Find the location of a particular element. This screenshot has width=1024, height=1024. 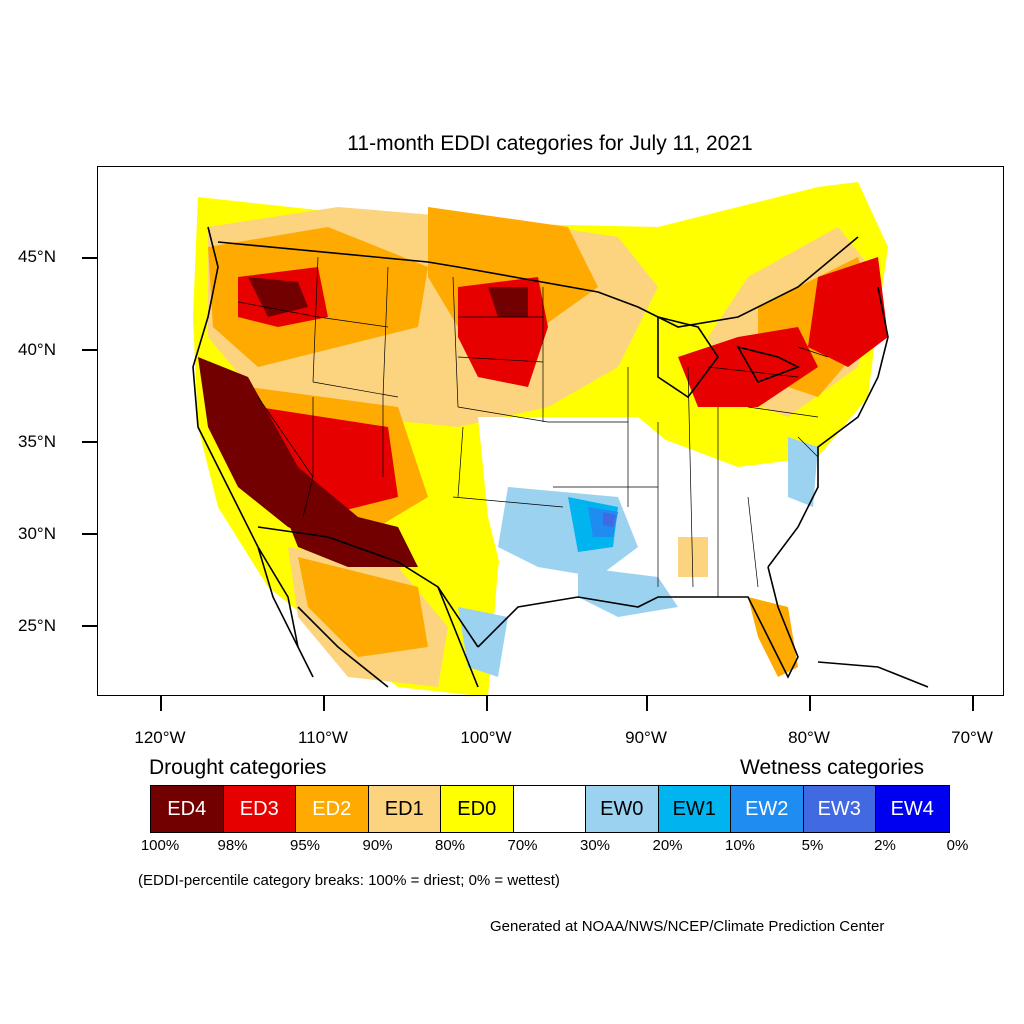

lon-label-100: 100°W is located at coordinates (486, 737).